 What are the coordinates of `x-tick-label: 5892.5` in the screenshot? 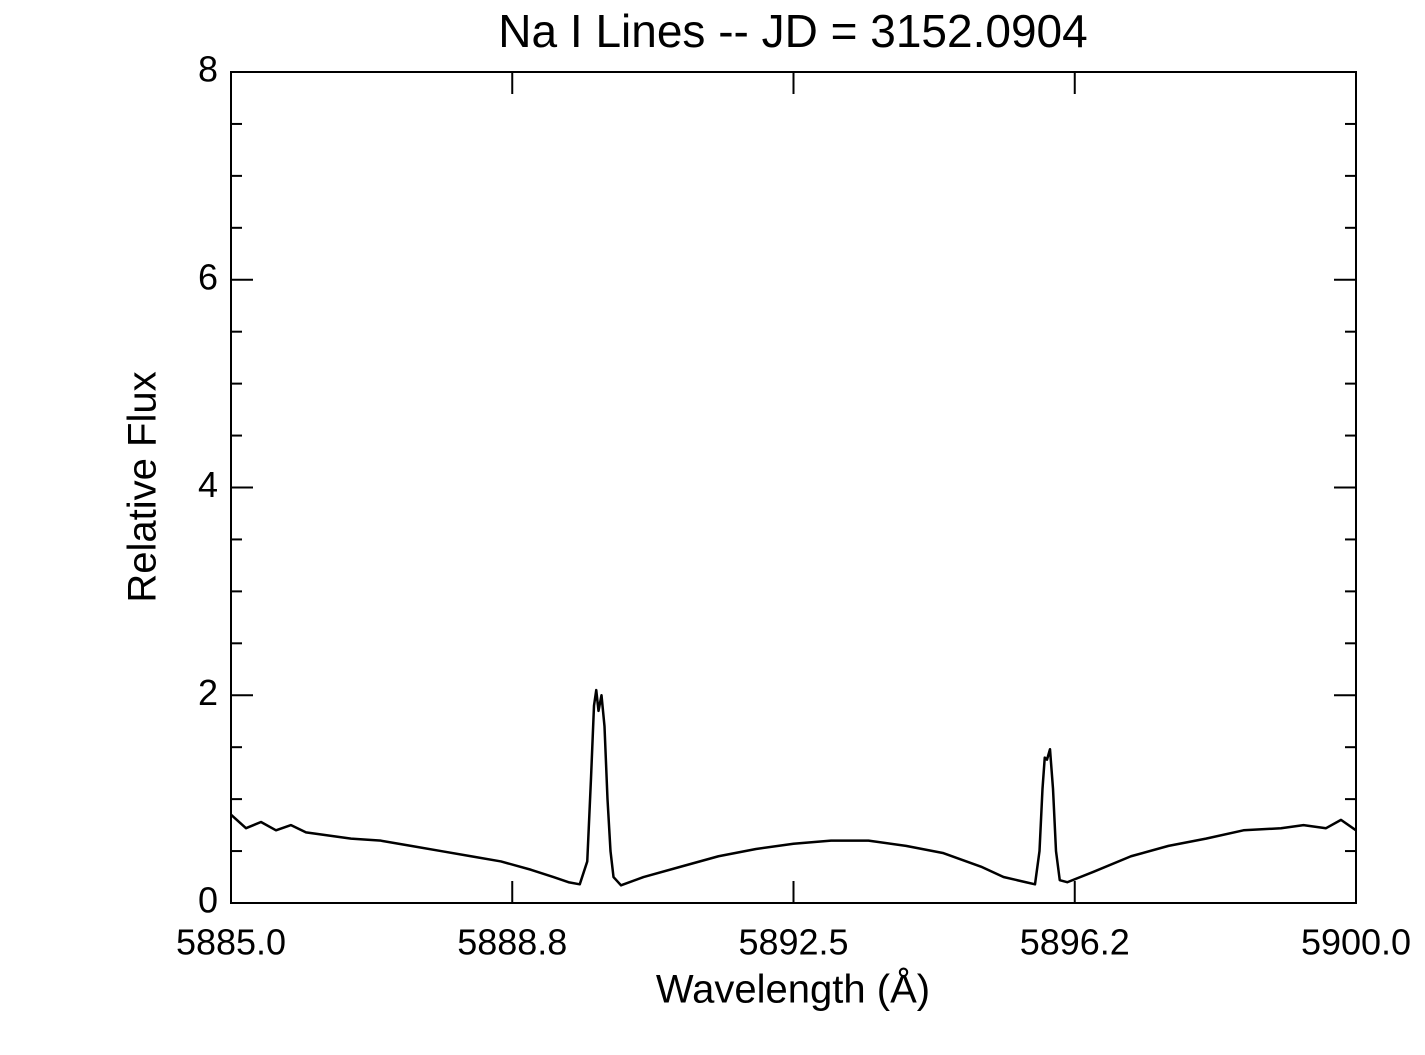 It's located at (793, 942).